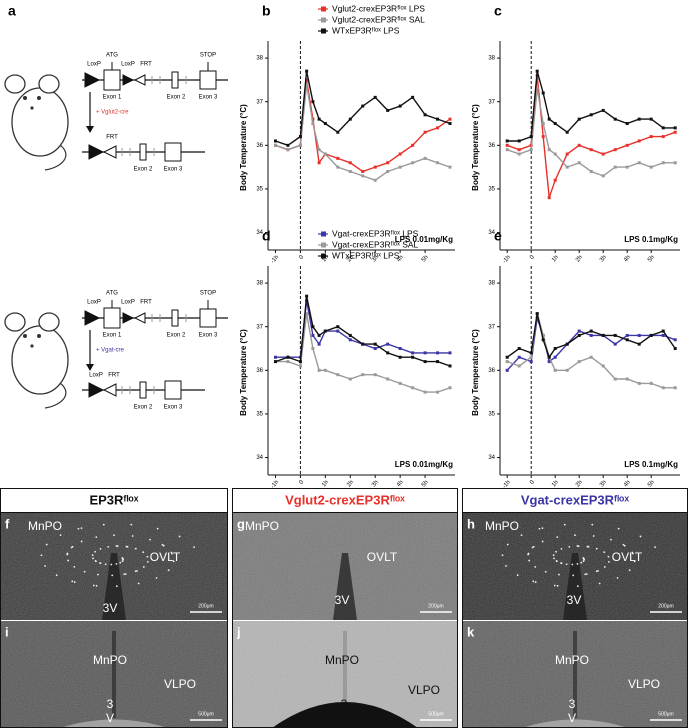 Image resolution: width=688 pixels, height=728 pixels. What do you see at coordinates (378, 8) in the screenshot?
I see `legend-label: Vglut2-crexEP3Rᶠˡᵒˣ LPS` at bounding box center [378, 8].